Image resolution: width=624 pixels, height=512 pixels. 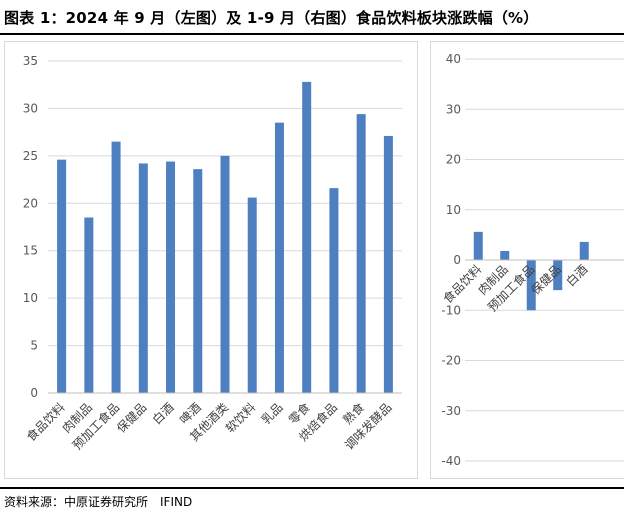 I want to click on x-tick-label: 乳品, so click(x=272, y=413).